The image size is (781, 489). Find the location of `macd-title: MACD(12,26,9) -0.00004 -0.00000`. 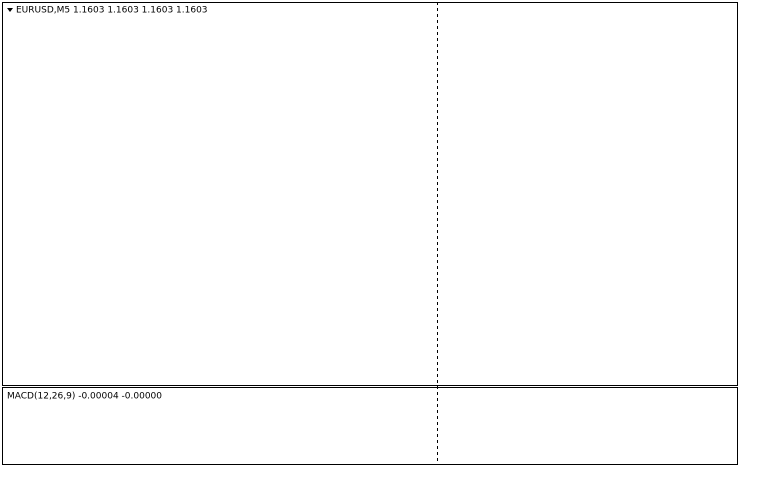

macd-title: MACD(12,26,9) -0.00004 -0.00000 is located at coordinates (84, 397).